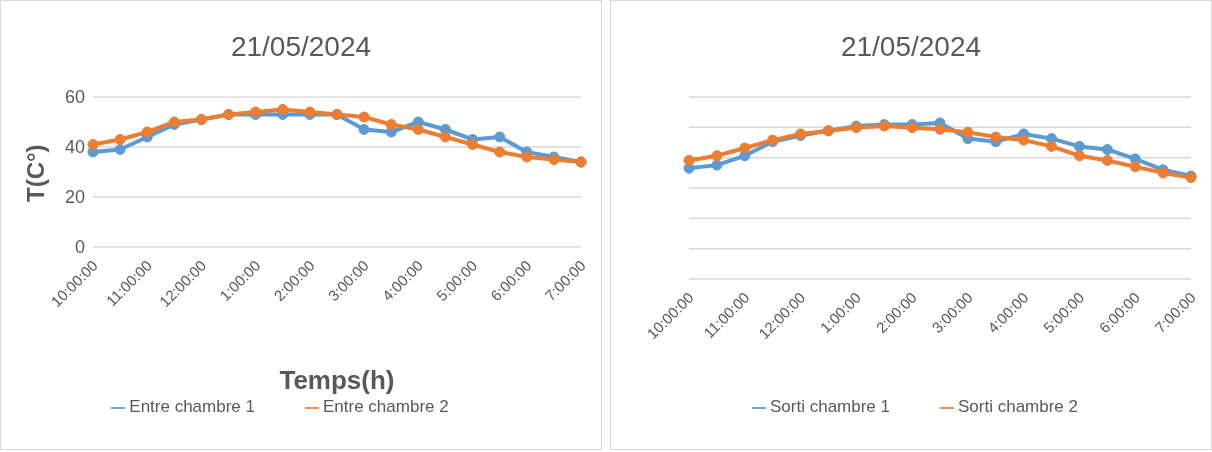 The image size is (1212, 452). I want to click on y-tick-label: 40, so click(74, 147).